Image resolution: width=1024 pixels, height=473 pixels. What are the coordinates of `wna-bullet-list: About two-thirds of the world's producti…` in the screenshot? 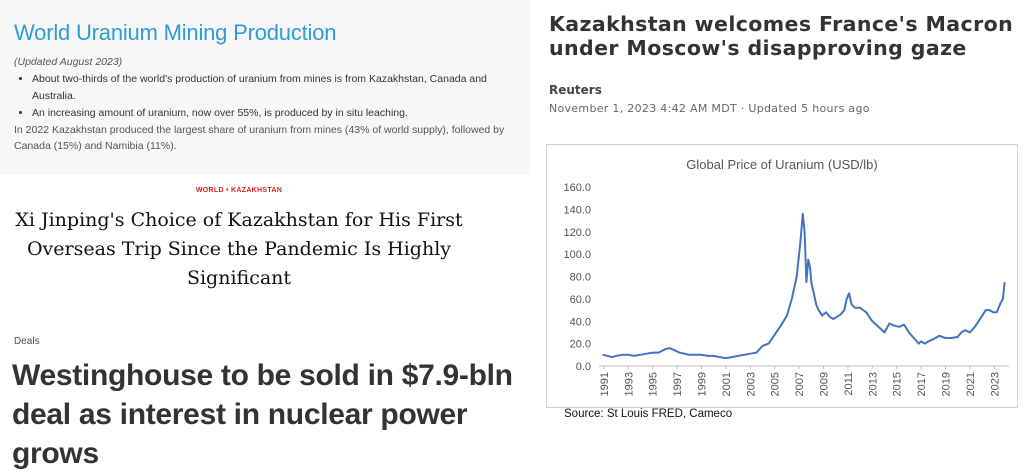 It's located at (275, 96).